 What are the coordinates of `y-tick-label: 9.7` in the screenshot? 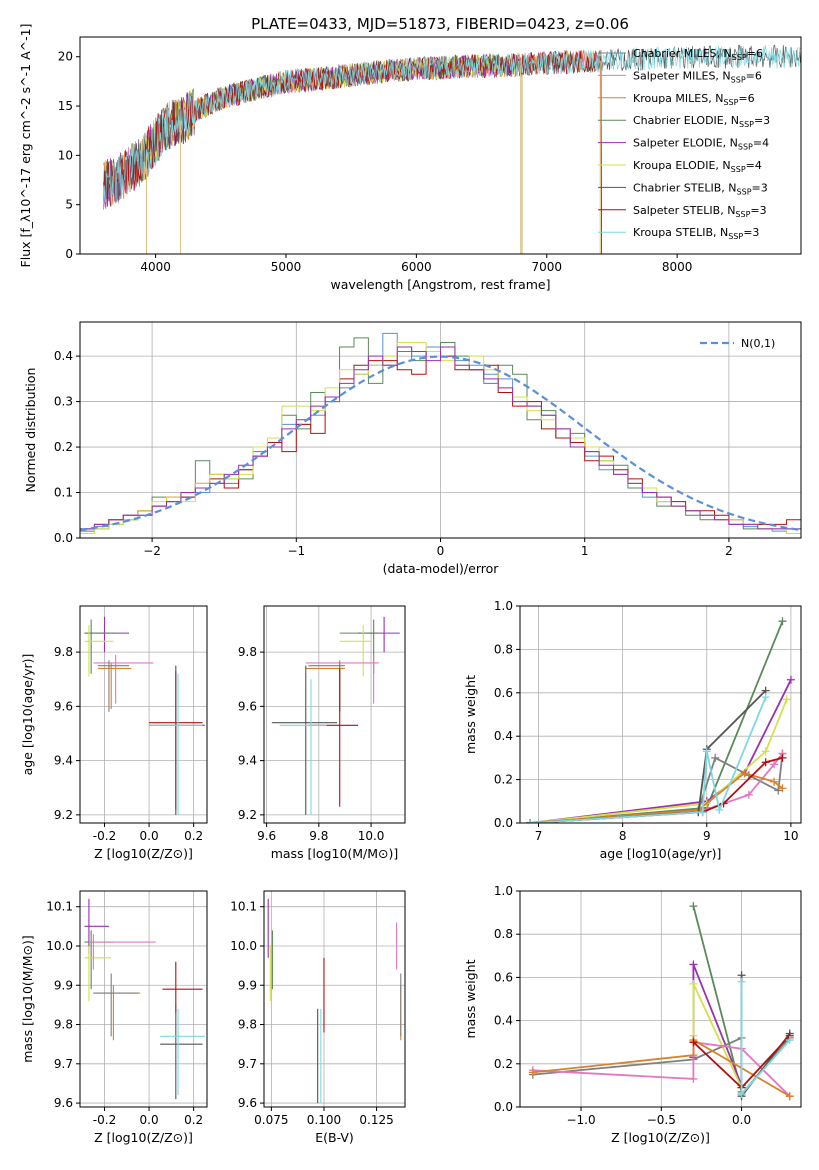 It's located at (63, 1064).